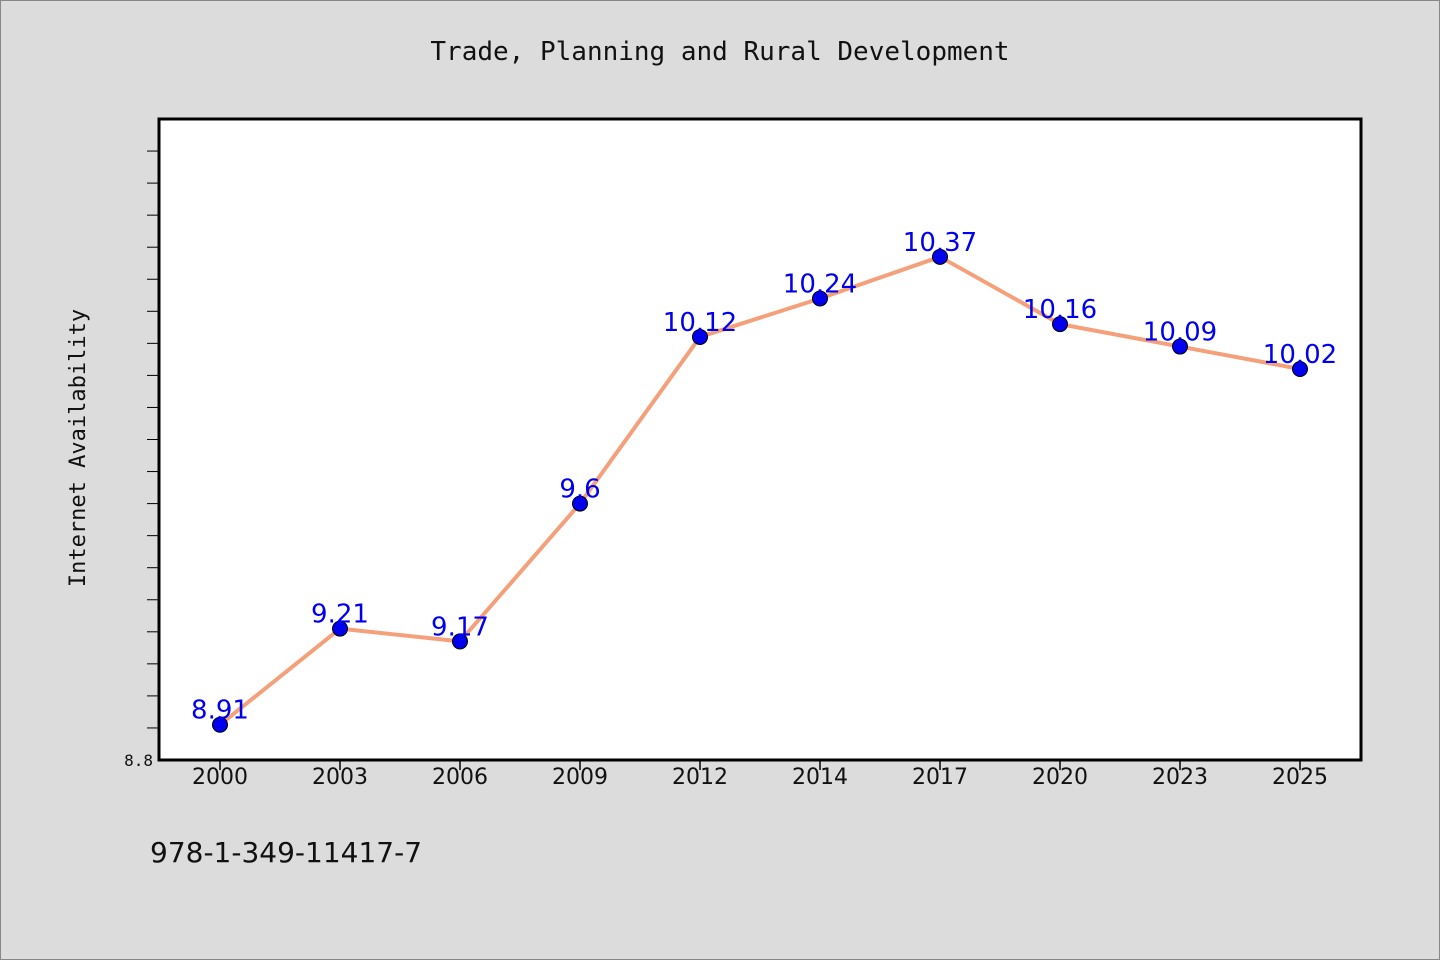 The height and width of the screenshot is (960, 1440). What do you see at coordinates (138, 760) in the screenshot?
I see `y-tick-label: 8.8` at bounding box center [138, 760].